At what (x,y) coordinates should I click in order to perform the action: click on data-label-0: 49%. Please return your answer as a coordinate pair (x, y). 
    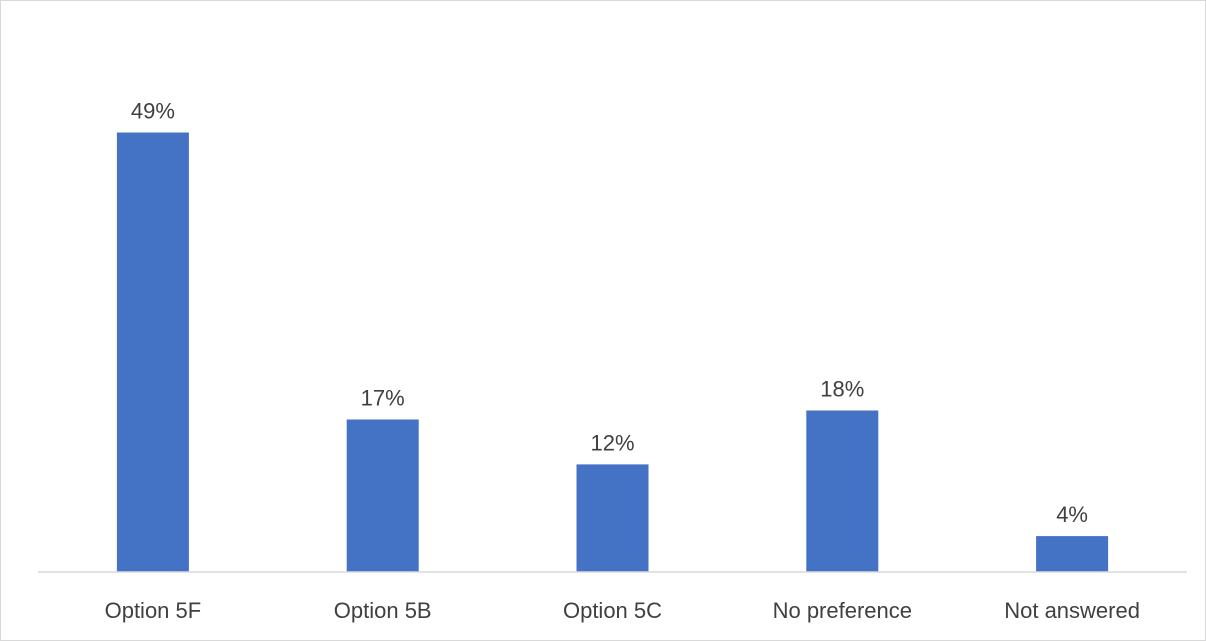
    Looking at the image, I should click on (153, 111).